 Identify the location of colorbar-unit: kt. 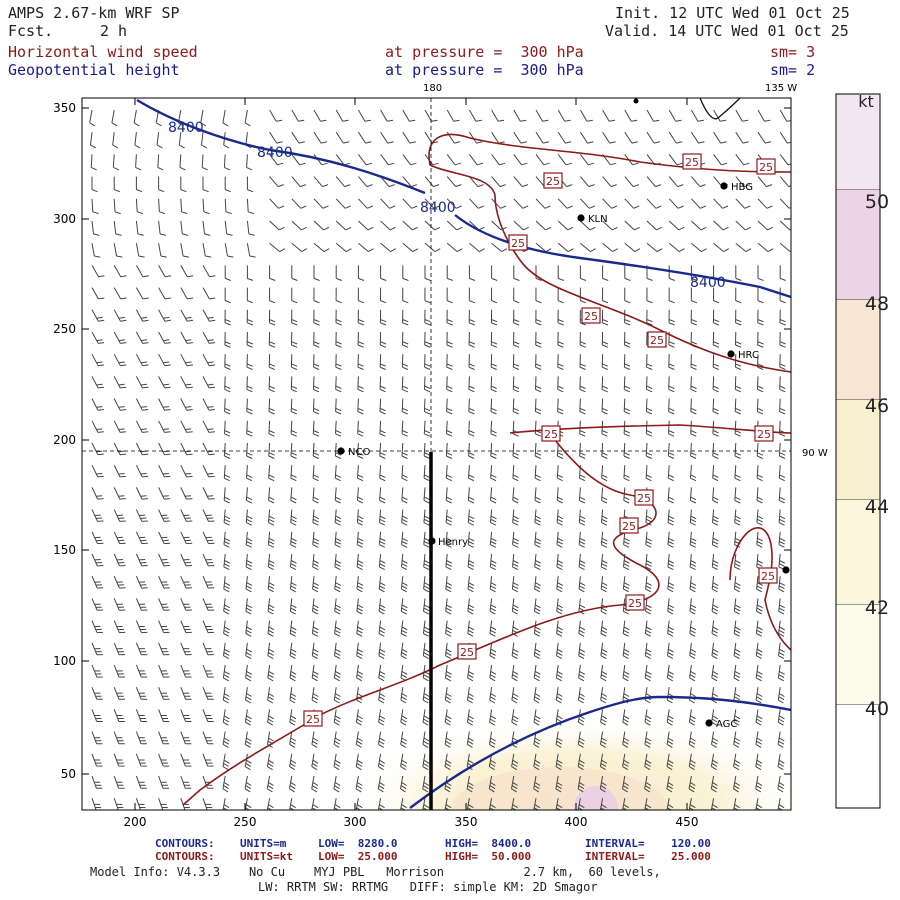
(866, 101).